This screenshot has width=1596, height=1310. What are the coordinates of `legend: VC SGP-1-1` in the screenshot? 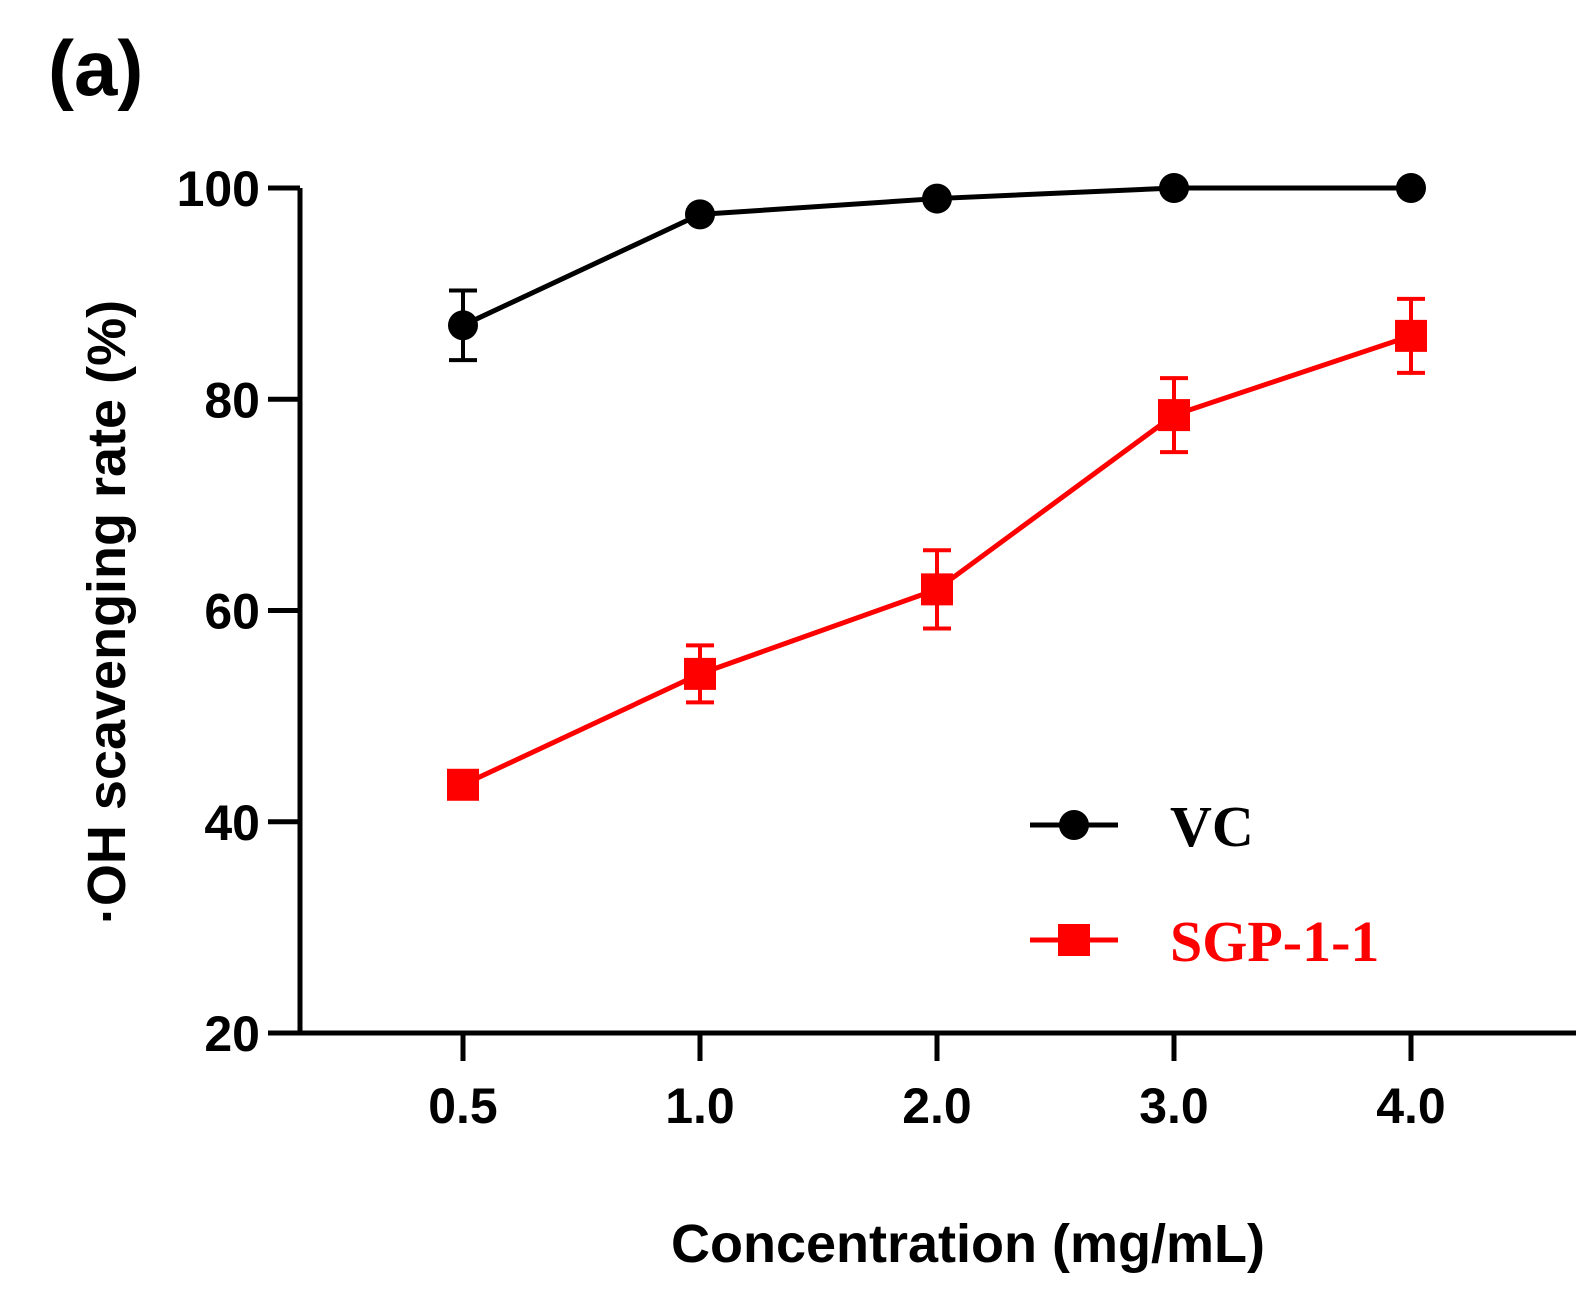 It's located at (1204, 884).